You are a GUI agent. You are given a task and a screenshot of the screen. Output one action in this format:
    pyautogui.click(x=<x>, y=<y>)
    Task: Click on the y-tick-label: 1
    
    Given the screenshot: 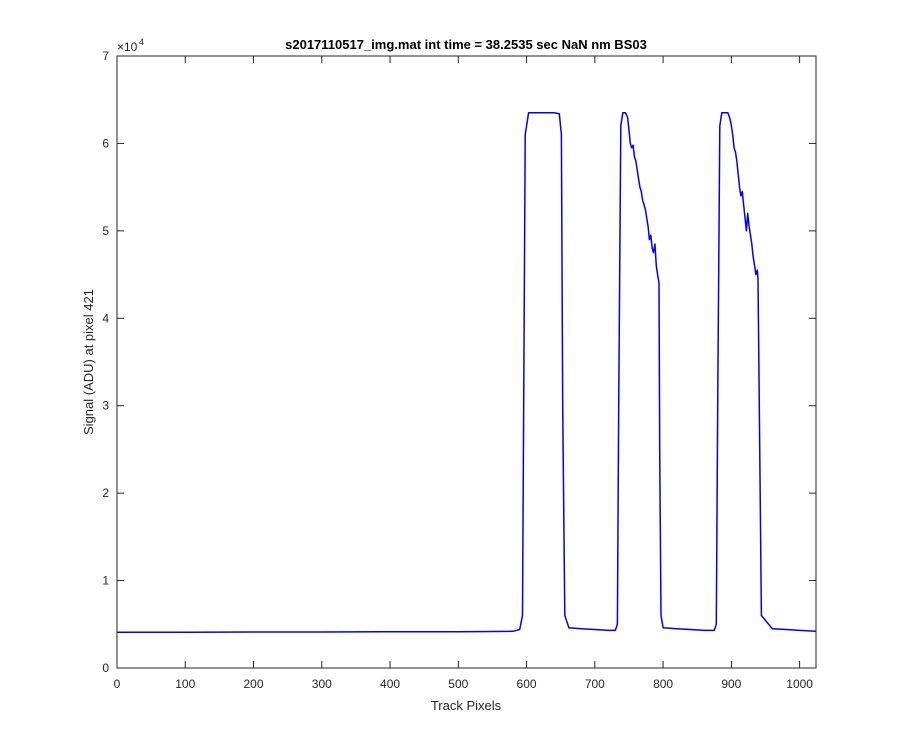 What is the action you would take?
    pyautogui.click(x=105, y=581)
    